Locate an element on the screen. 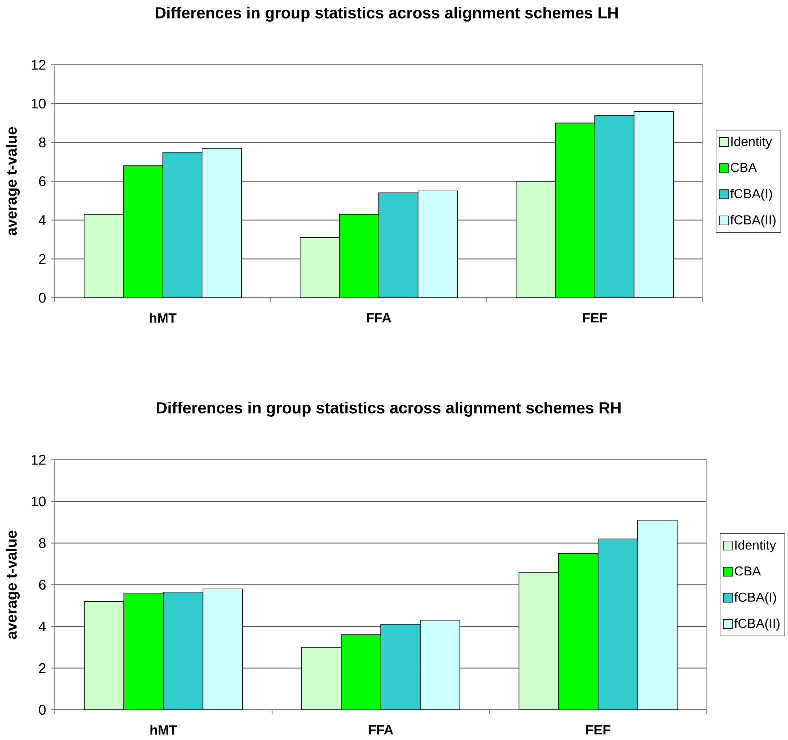 The height and width of the screenshot is (740, 788). chart-title: Differences in group statistics across alignment schemes LH is located at coordinates (387, 14).